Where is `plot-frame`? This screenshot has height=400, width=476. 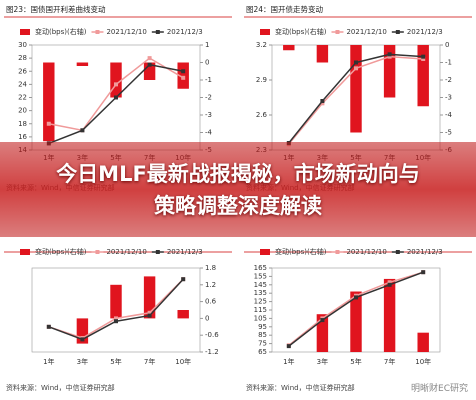 plot-frame is located at coordinates (116, 310).